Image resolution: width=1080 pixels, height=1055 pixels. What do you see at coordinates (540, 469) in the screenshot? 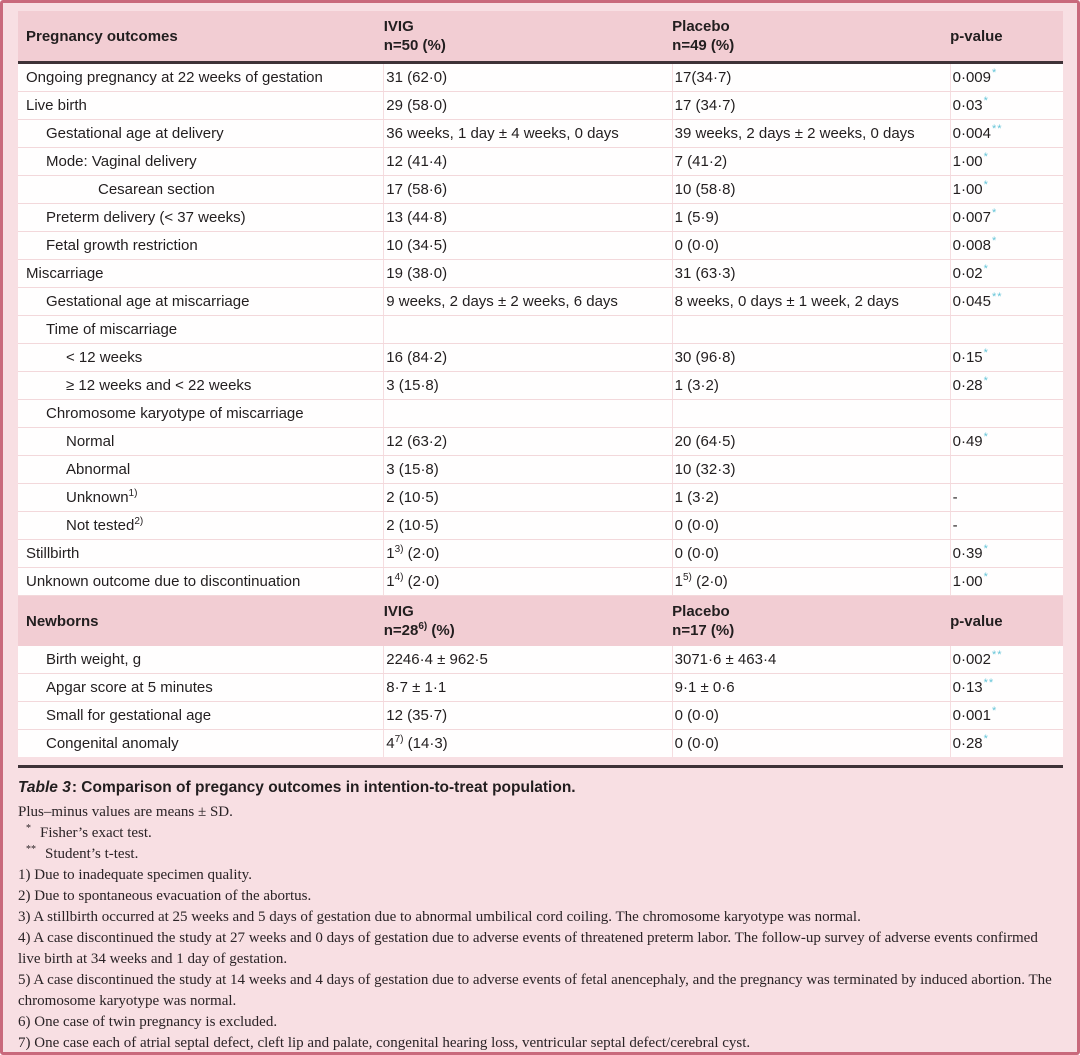
I see `table-row: Abnormal 3 (15·8) 10 (32·3)` at bounding box center [540, 469].